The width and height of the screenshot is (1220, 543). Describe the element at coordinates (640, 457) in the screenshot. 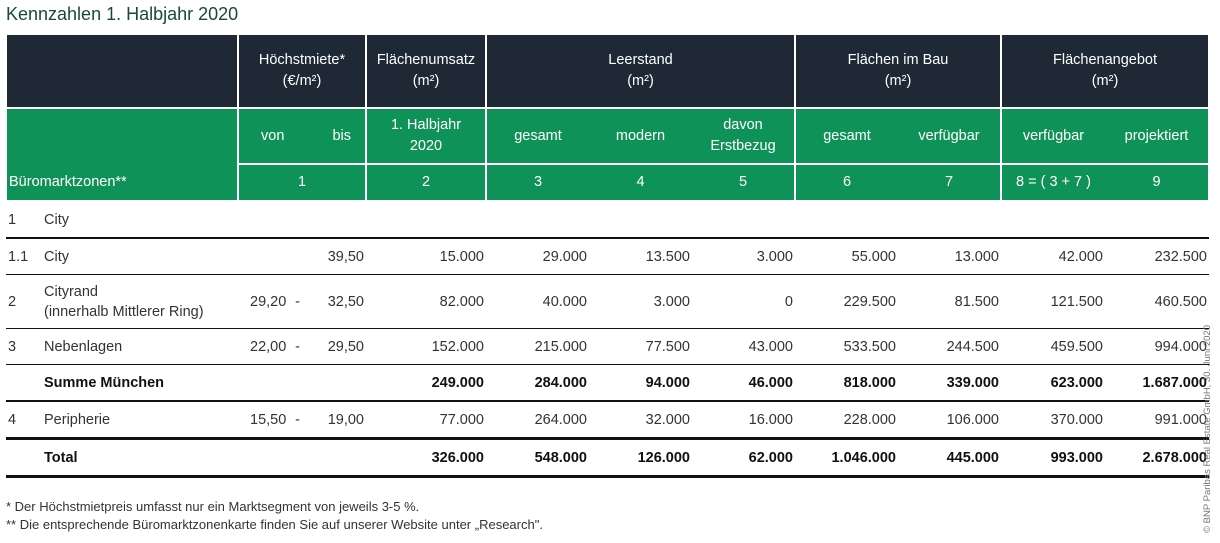

I see `value-cell: 126.000` at that location.